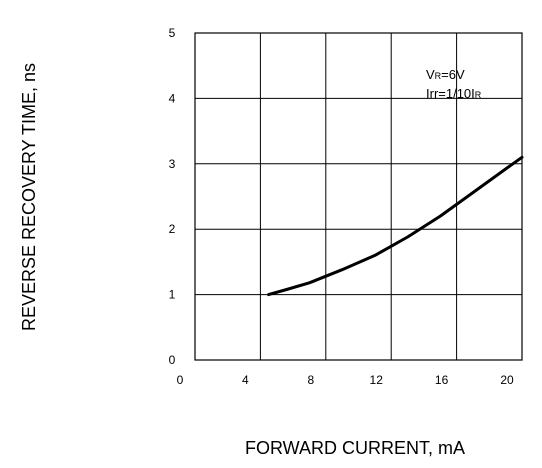  Describe the element at coordinates (450, 93) in the screenshot. I see `annotation-irr-main: Irr=1/10I` at that location.